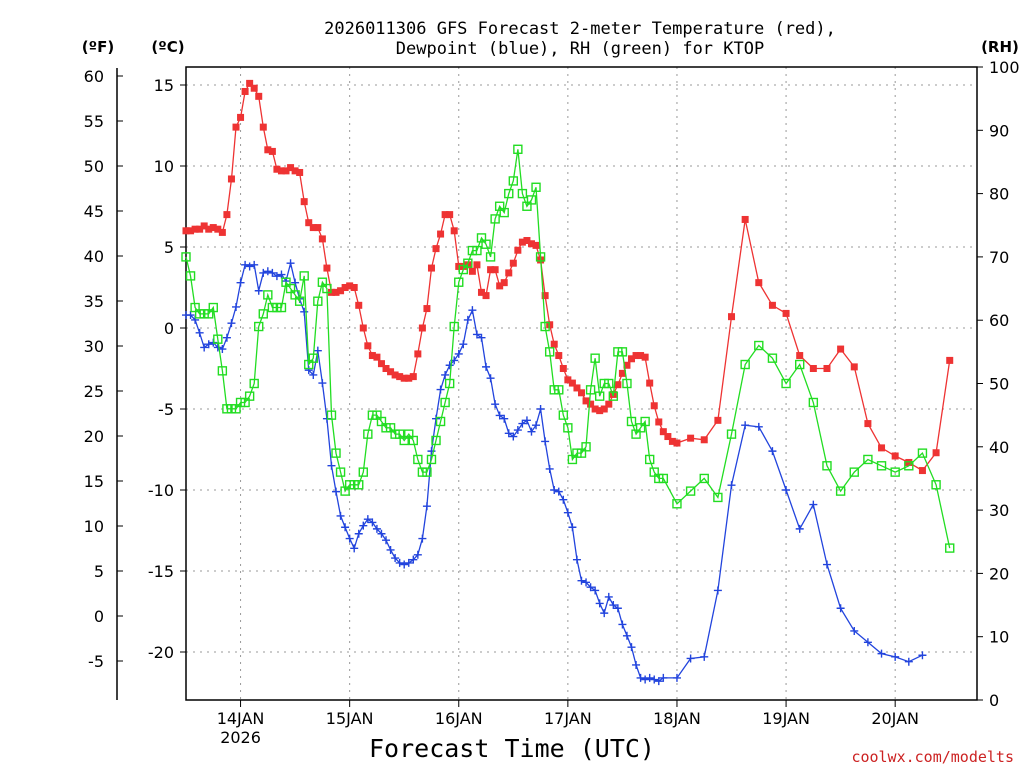 This screenshot has height=768, width=1024. Describe the element at coordinates (94, 76) in the screenshot. I see `fahrenheit-tick-label: 60` at that location.